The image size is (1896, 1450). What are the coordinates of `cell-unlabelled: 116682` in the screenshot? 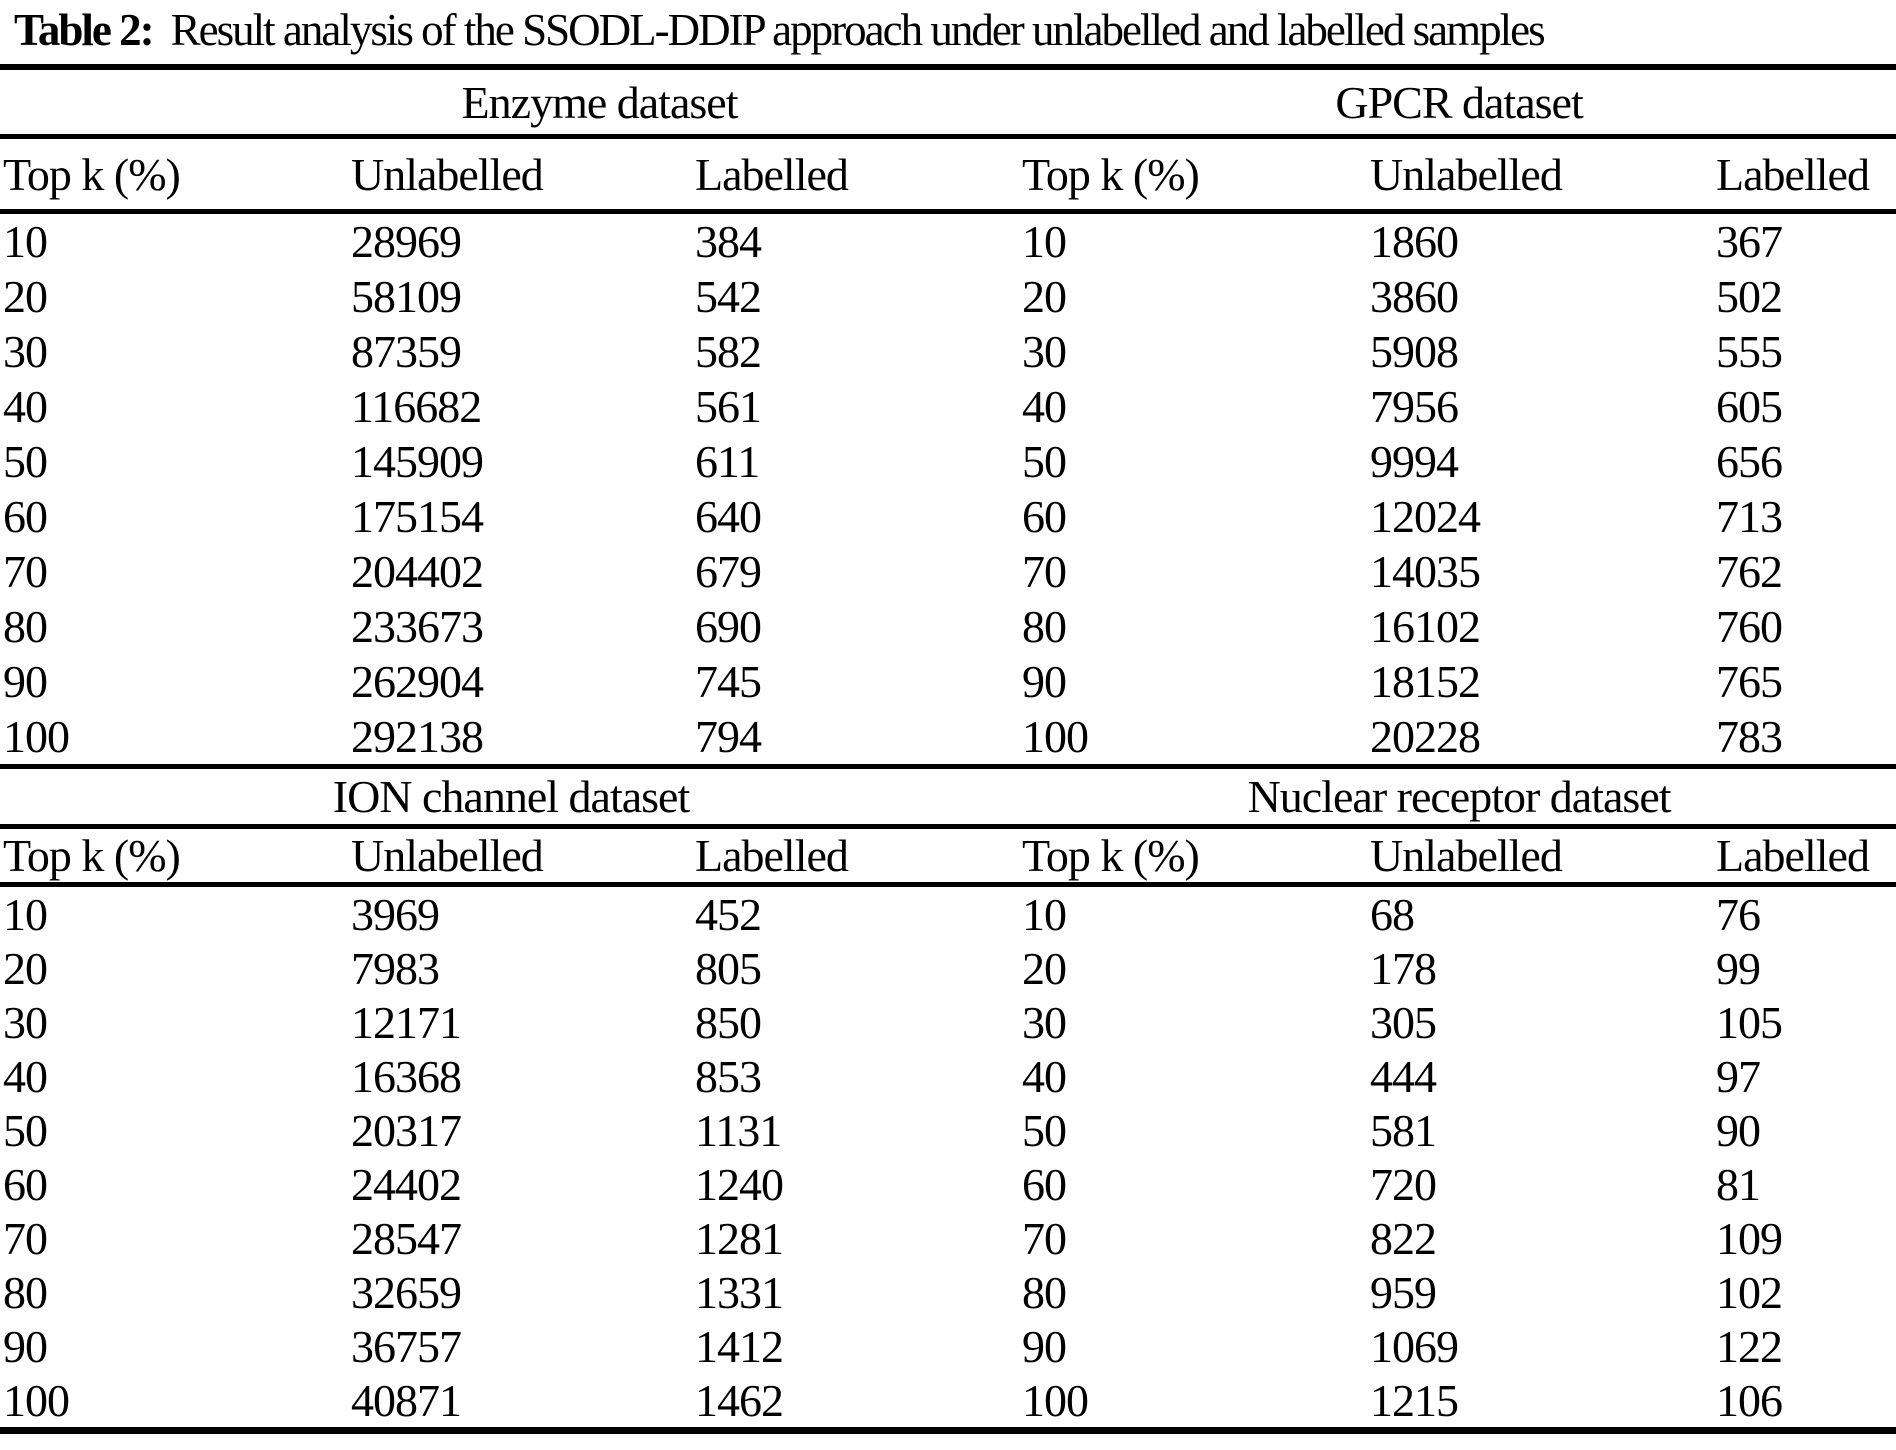 It's located at (416, 406).